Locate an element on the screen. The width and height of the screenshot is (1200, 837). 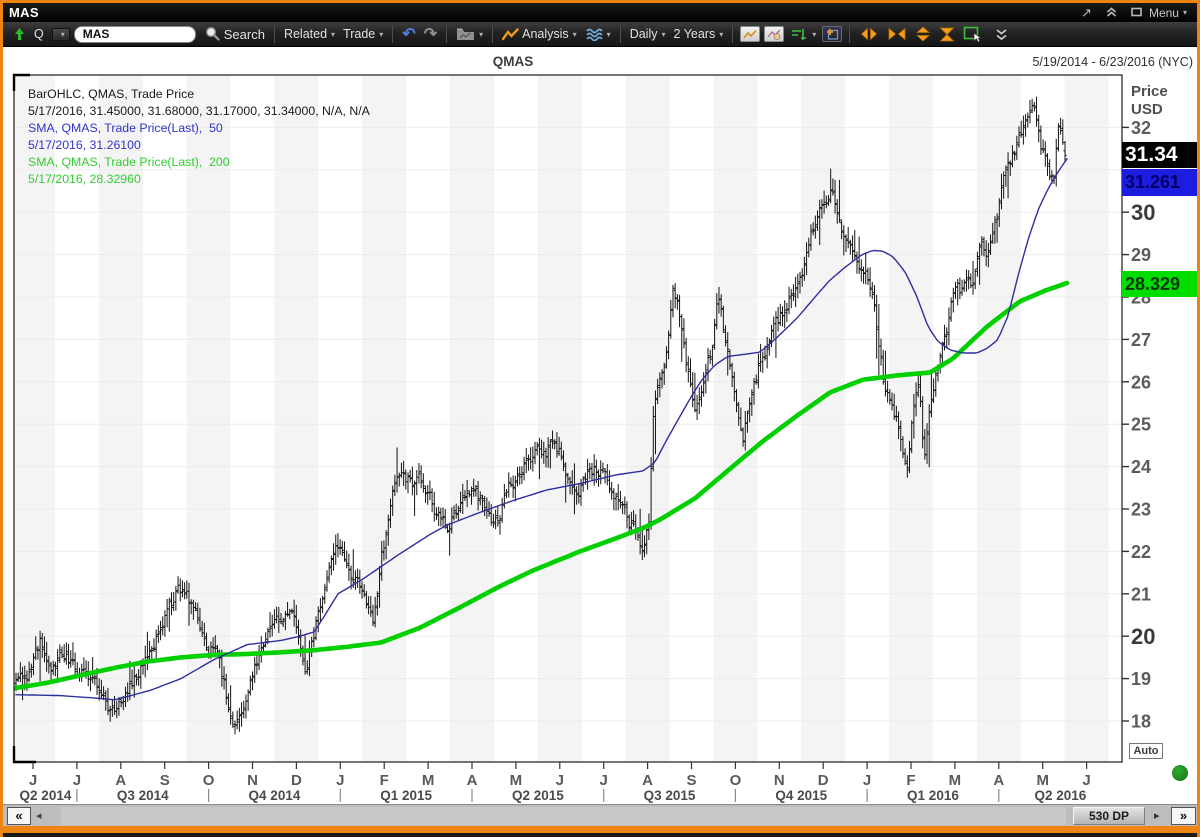
trade-label: Trade is located at coordinates (359, 34).